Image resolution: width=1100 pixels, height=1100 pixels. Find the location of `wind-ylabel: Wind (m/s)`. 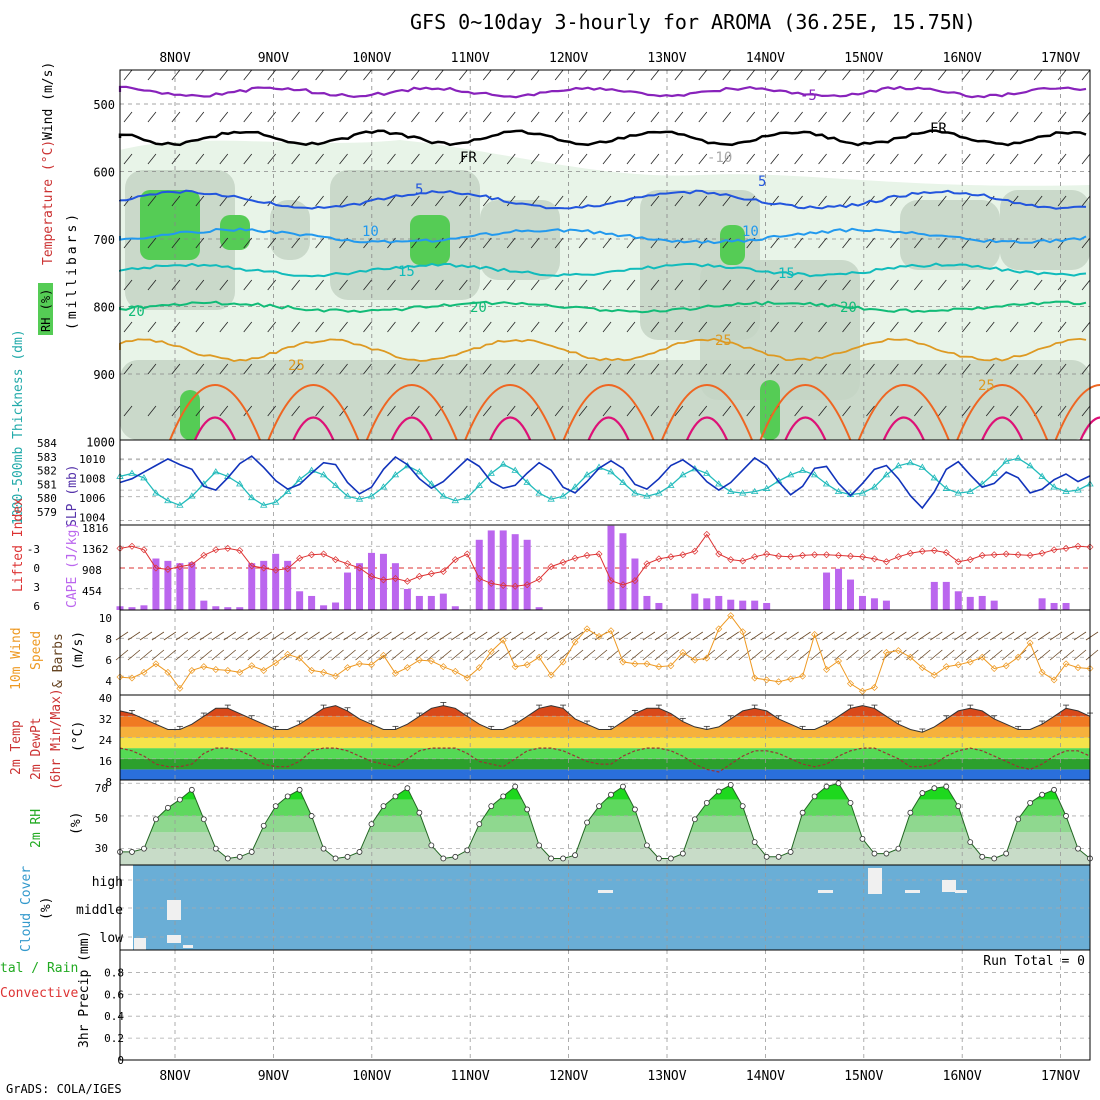

wind-ylabel: Wind (m/s) is located at coordinates (48, 101).